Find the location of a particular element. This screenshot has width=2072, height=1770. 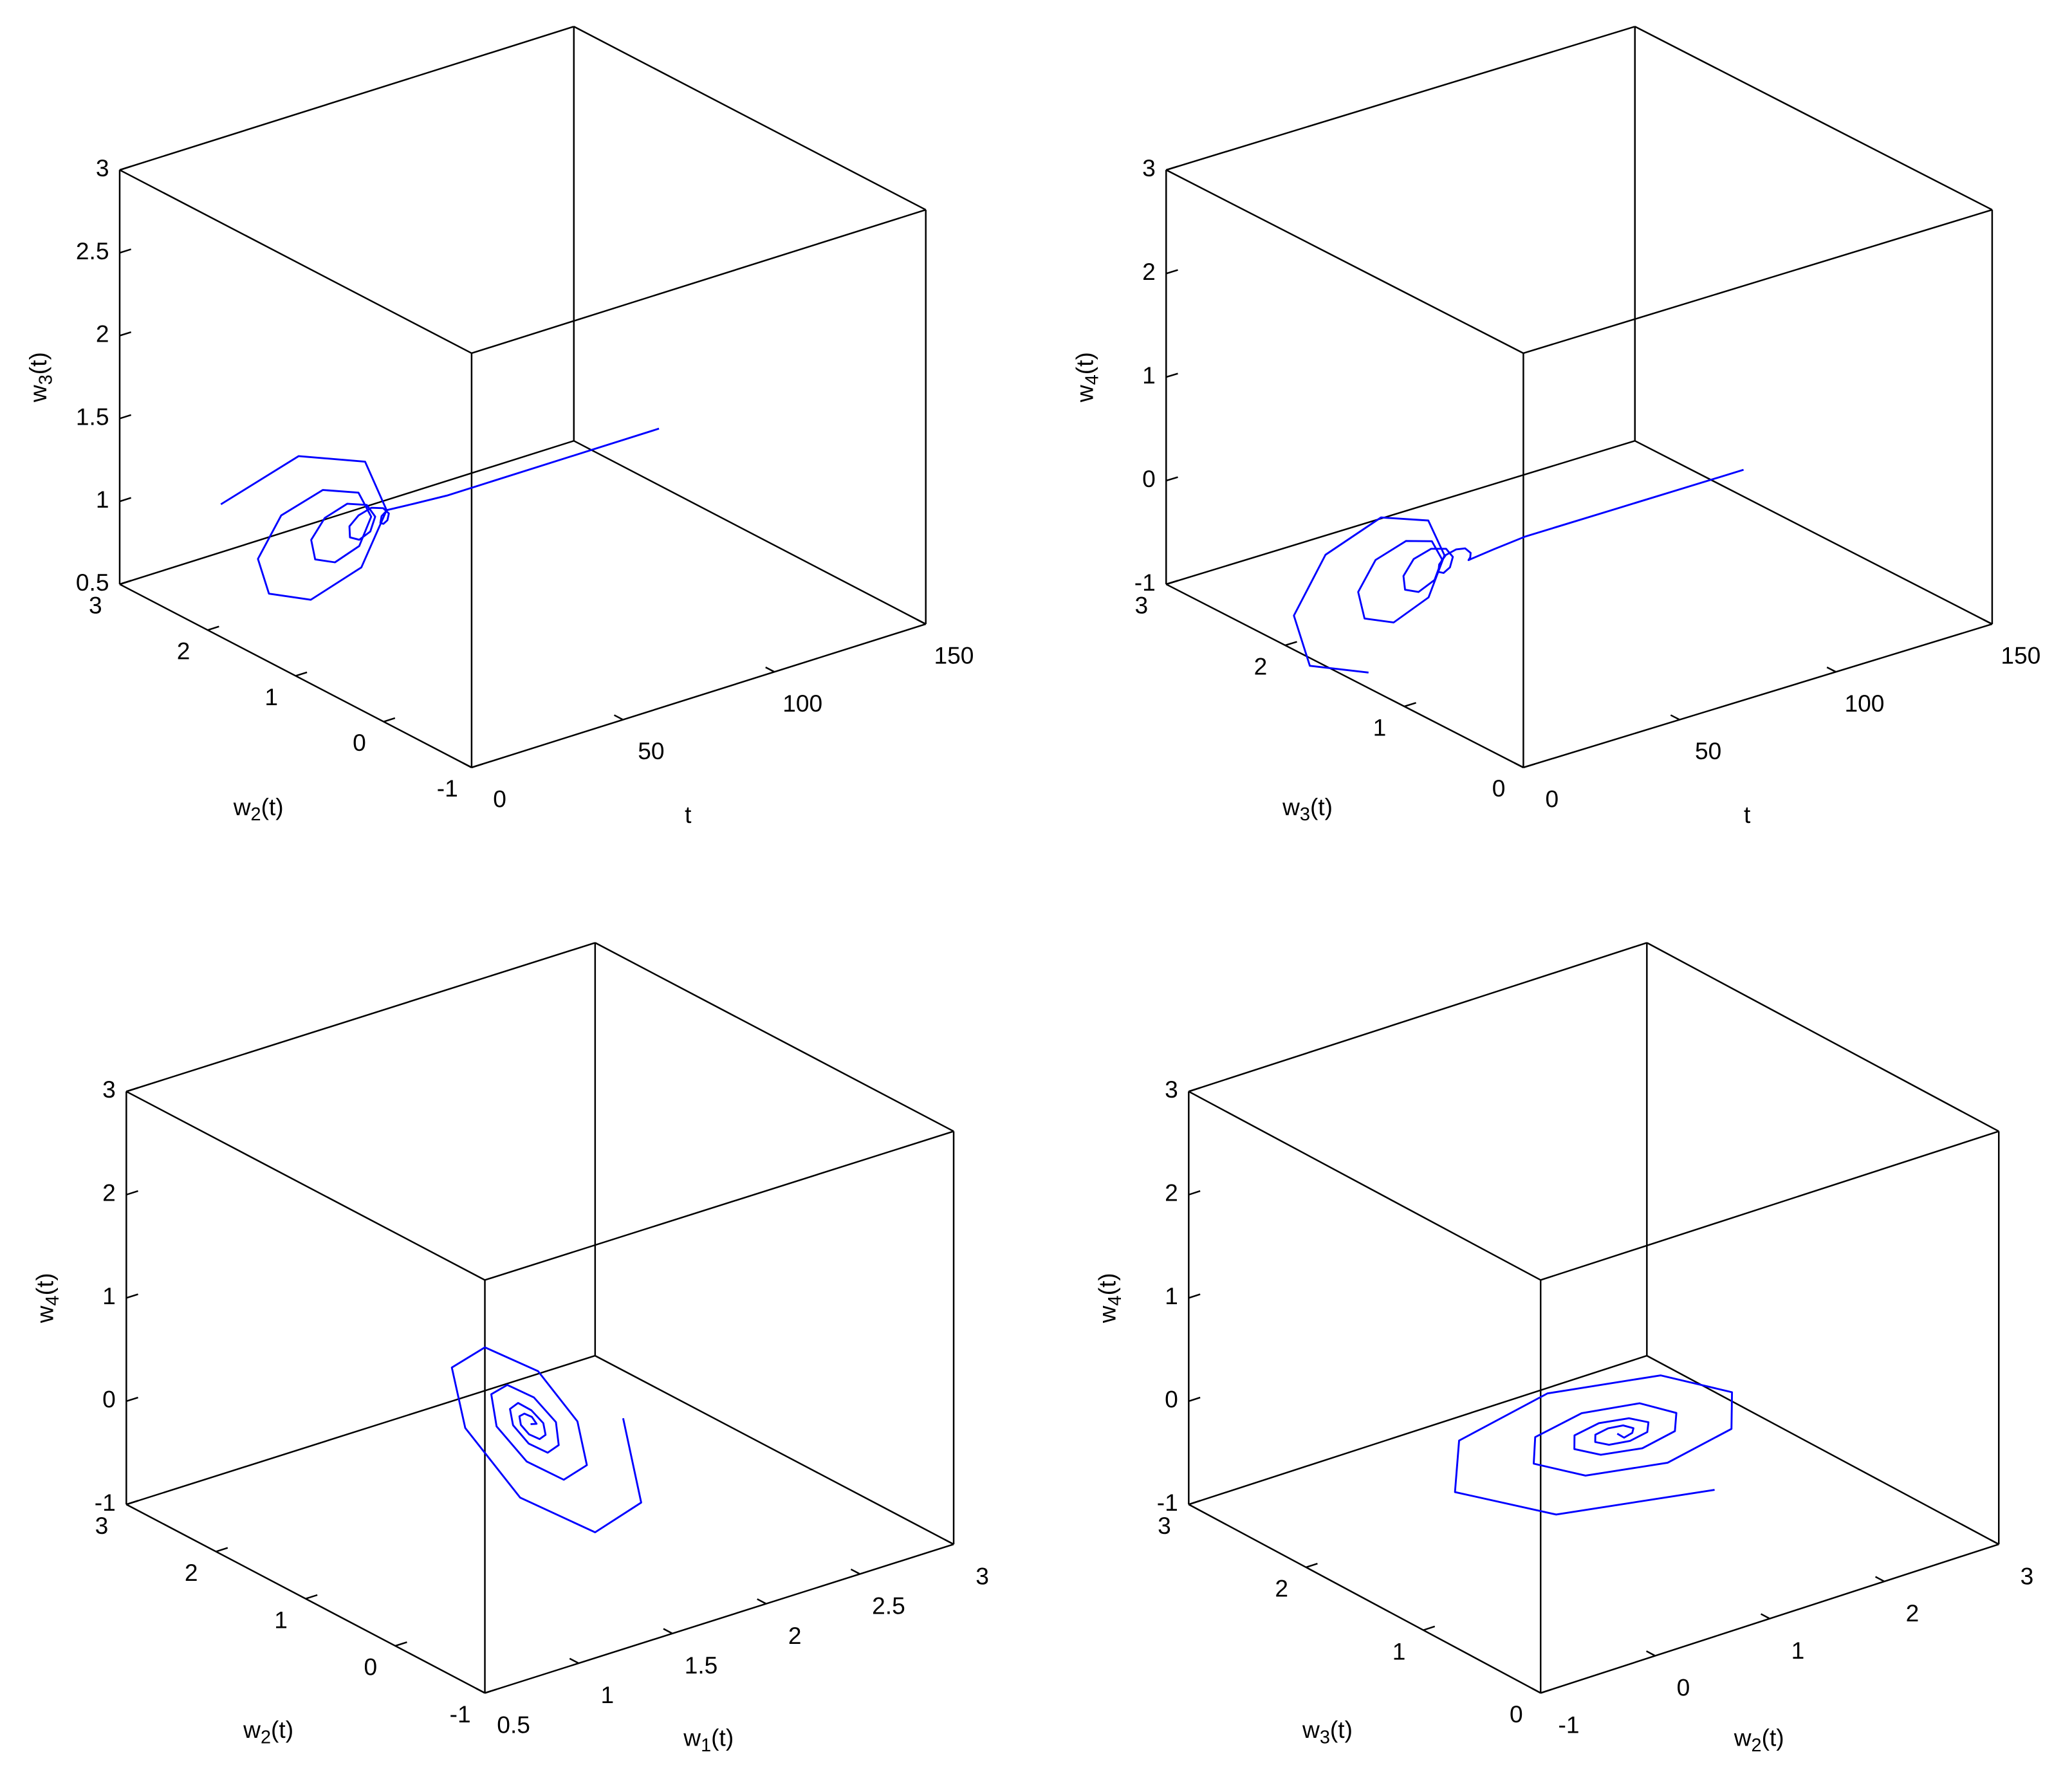

x-axis-label: w2(t) is located at coordinates (1759, 1740).